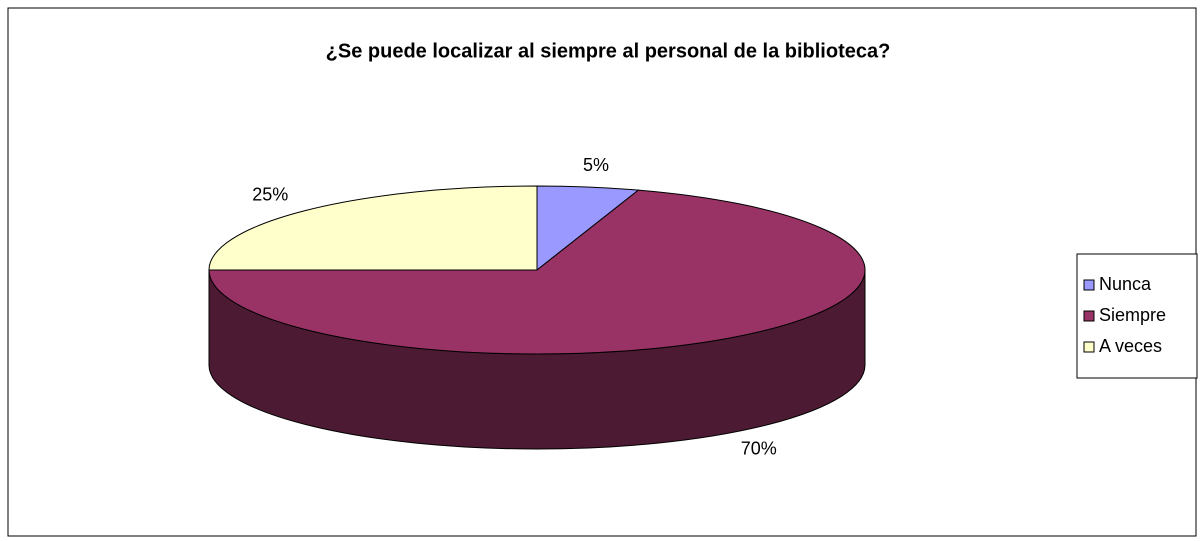 The height and width of the screenshot is (541, 1202). What do you see at coordinates (1125, 284) in the screenshot?
I see `legend-label: Nunca` at bounding box center [1125, 284].